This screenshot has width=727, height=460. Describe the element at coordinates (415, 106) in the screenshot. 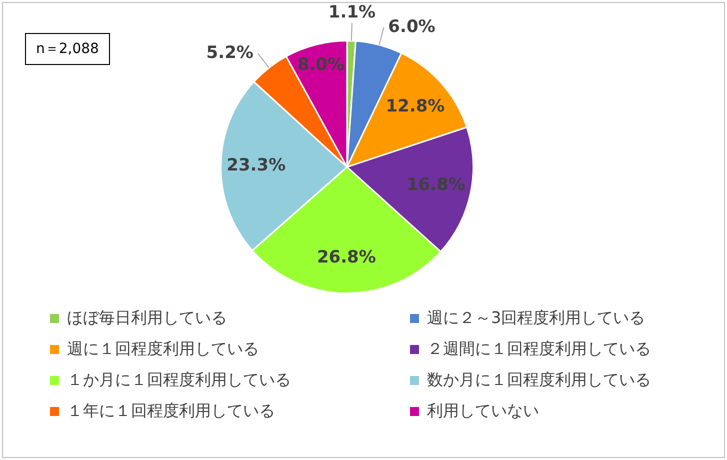

I see `data-label: 12.8%` at that location.